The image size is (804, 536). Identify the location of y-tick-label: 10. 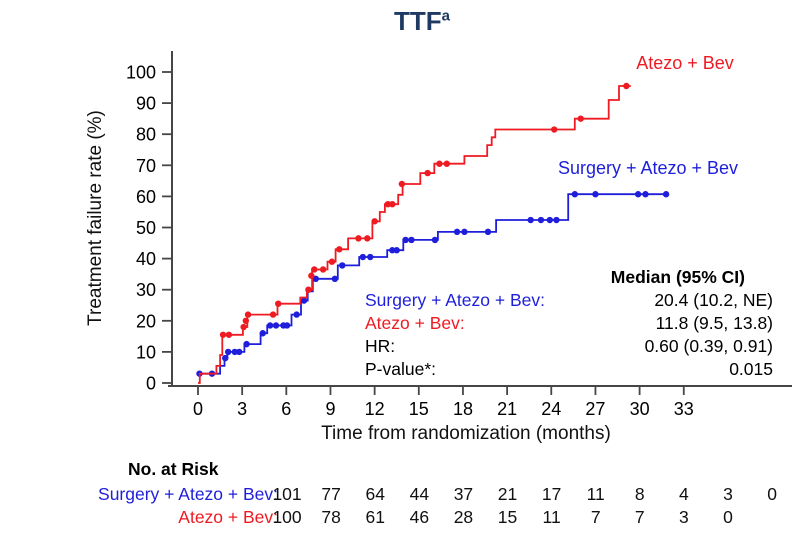
(146, 352).